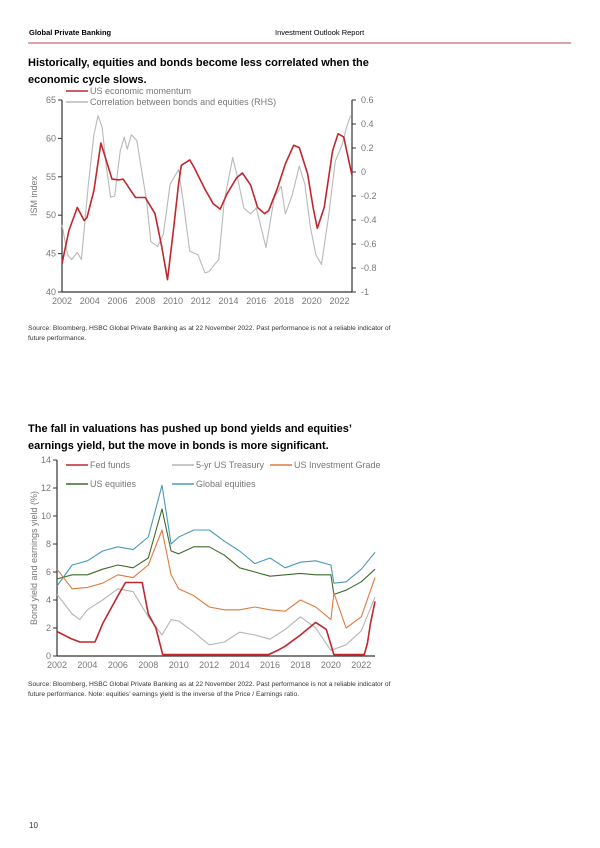 The image size is (600, 848). Describe the element at coordinates (363, 172) in the screenshot. I see `y2-tick-label: 0` at that location.